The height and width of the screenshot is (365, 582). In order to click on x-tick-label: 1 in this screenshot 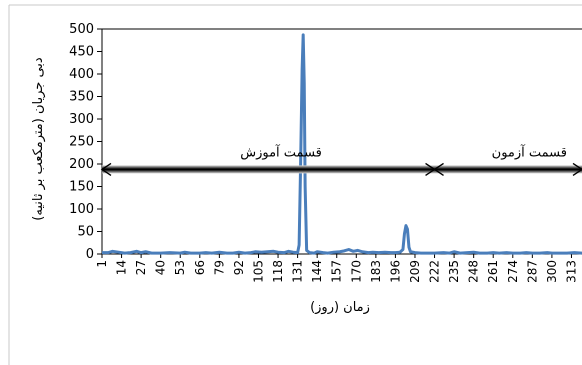, I will do `click(102, 264)`.